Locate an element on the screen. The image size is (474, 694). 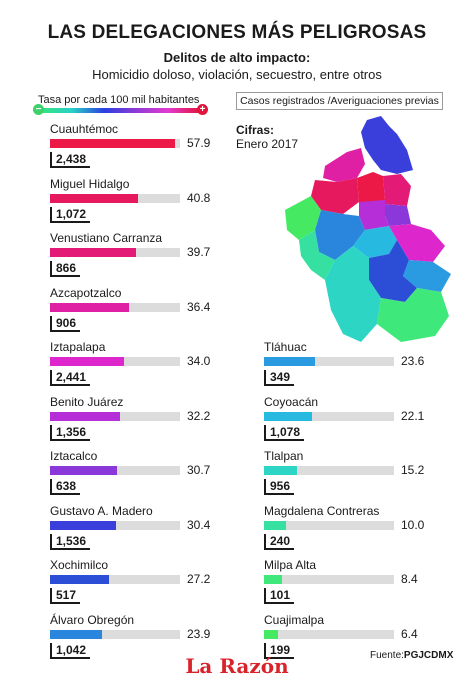
source-credit: Fuente:PGJCDMX is located at coordinates (411, 655).